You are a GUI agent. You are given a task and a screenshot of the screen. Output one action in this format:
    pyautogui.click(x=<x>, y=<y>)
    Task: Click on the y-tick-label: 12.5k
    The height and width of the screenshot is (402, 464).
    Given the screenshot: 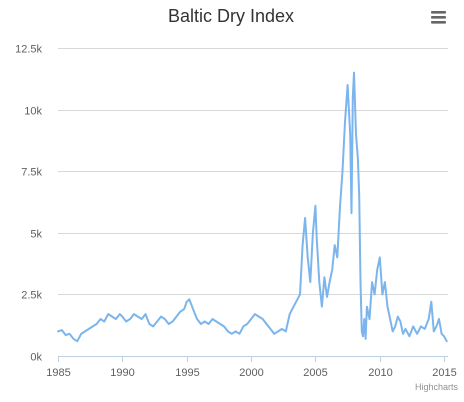 What is the action you would take?
    pyautogui.click(x=28, y=50)
    